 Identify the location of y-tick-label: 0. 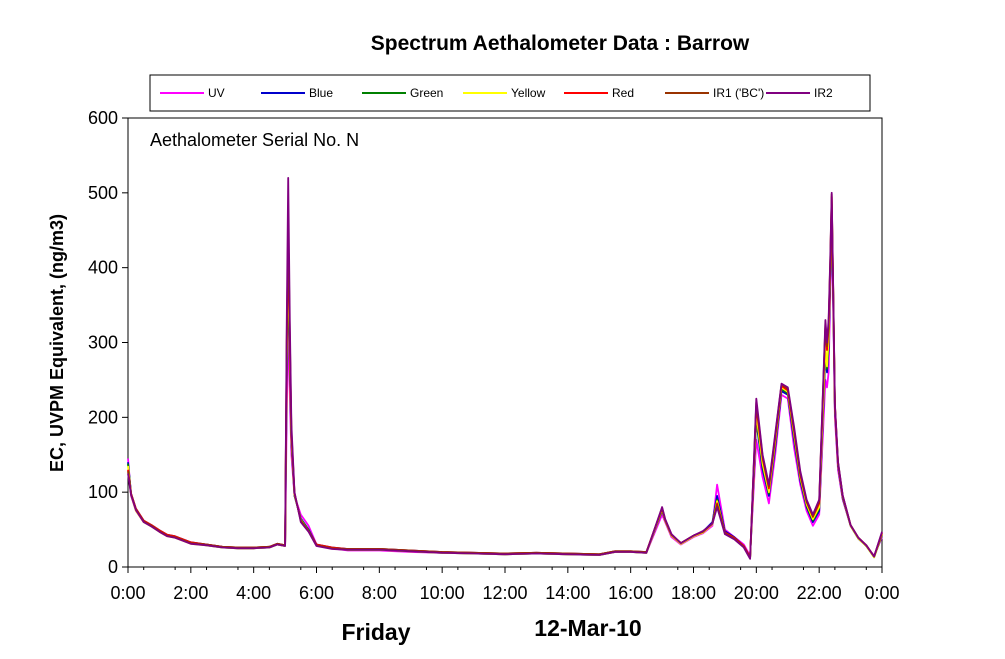
(113, 567).